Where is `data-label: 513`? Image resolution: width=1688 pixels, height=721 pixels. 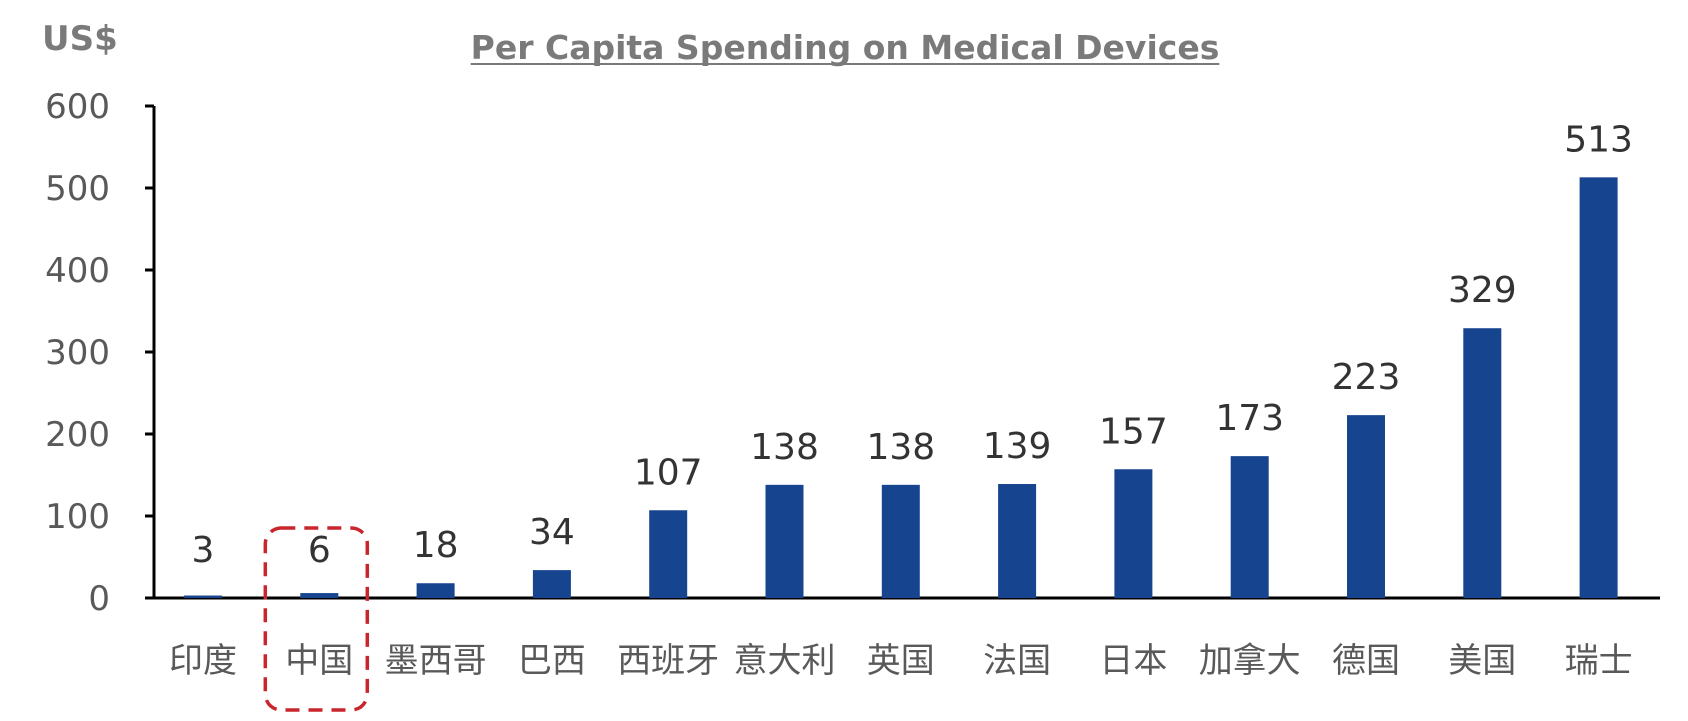
data-label: 513 is located at coordinates (1598, 139).